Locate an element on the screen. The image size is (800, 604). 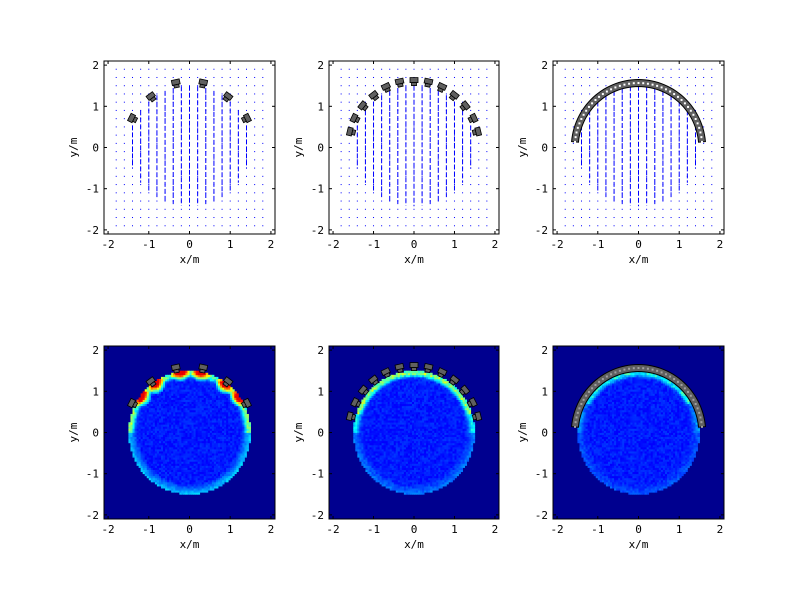
subplot-top-left: -2 -1 0 1 2 -2 -1 0 1 2 x/m y/m is located at coordinates (171, 162).